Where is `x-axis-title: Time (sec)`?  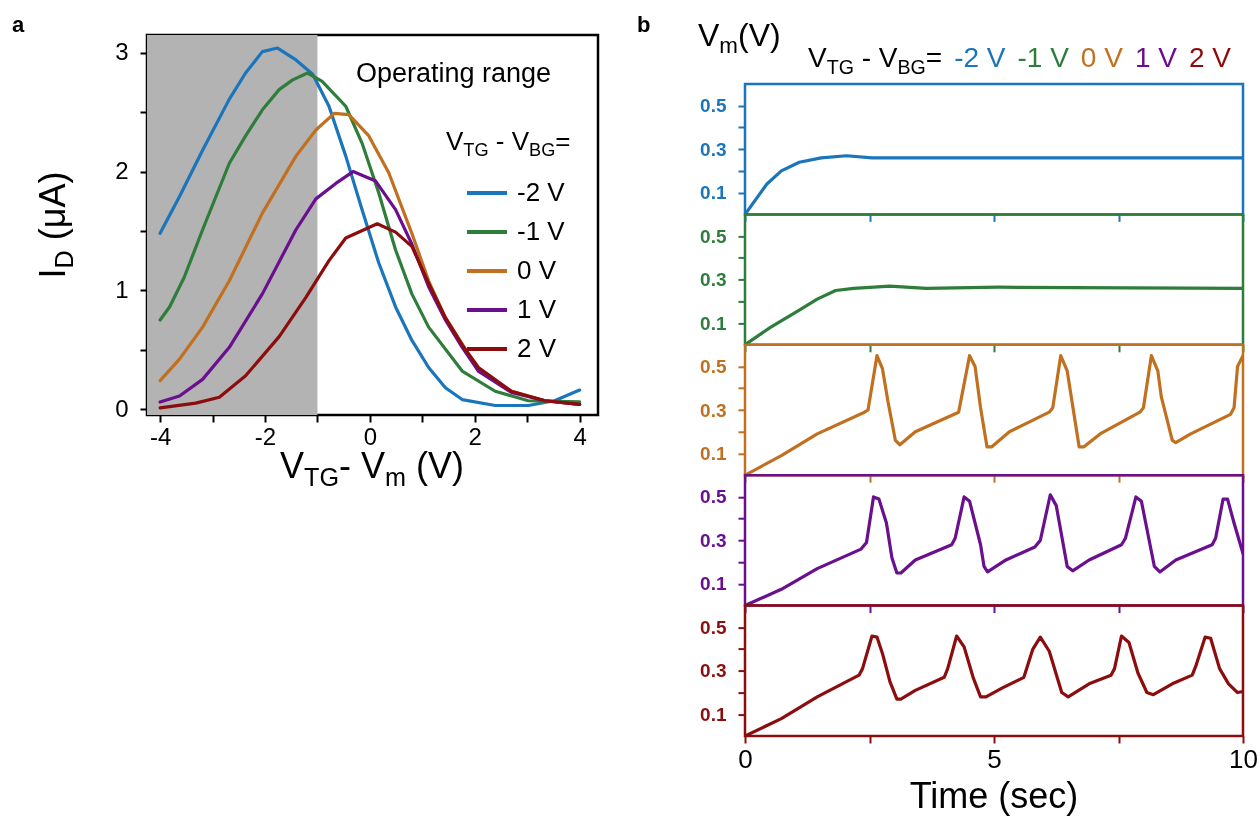 x-axis-title: Time (sec) is located at coordinates (994, 795).